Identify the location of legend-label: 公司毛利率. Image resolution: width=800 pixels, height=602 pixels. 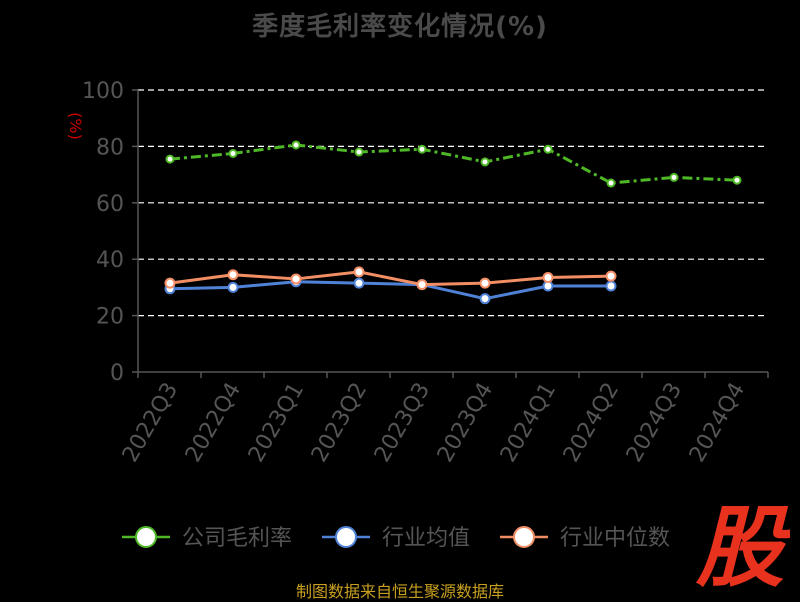
(237, 538).